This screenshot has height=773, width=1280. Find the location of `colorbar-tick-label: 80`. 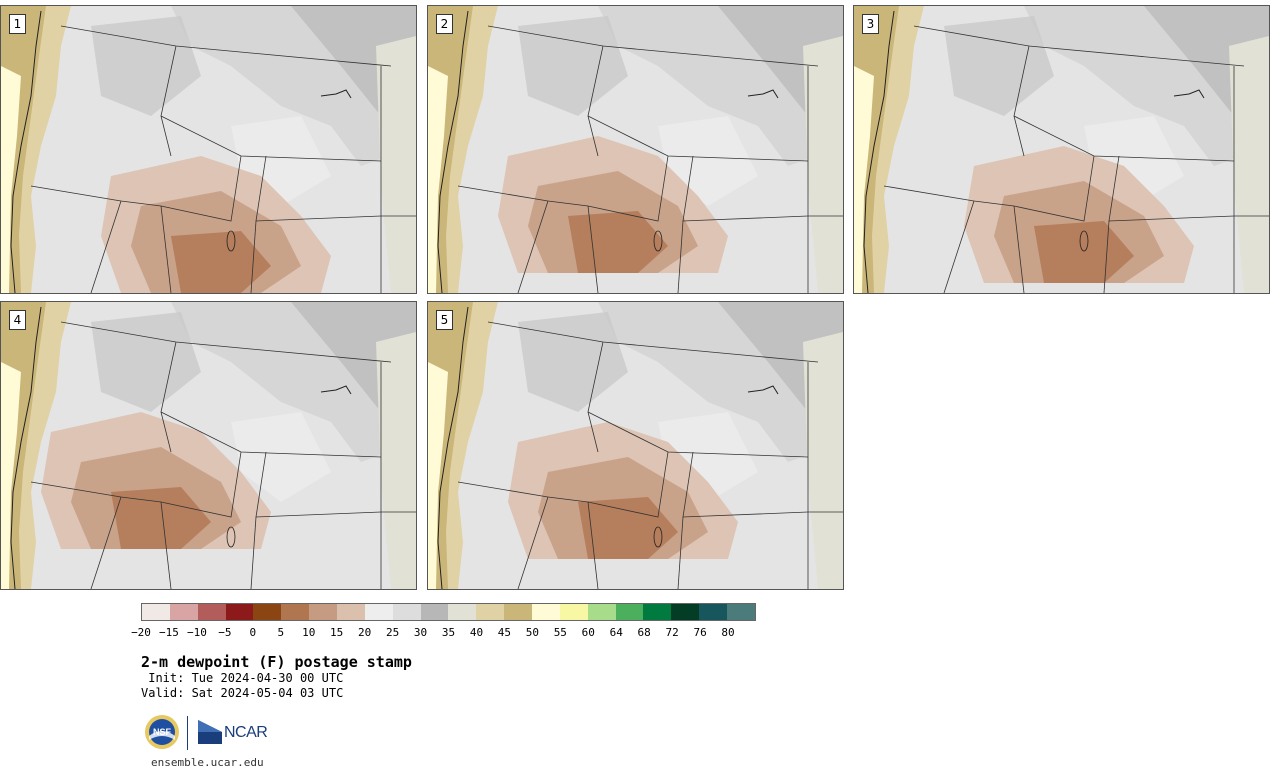

colorbar-tick-label: 80 is located at coordinates (728, 632).